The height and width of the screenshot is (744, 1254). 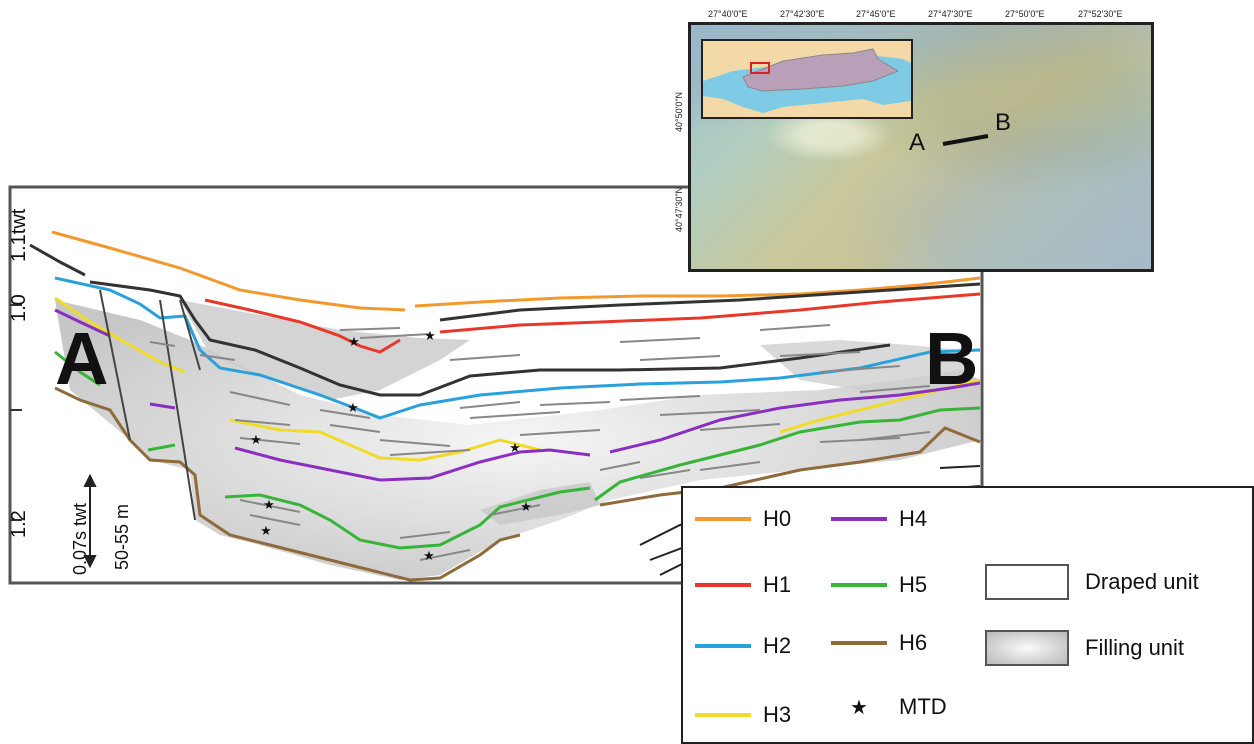 I want to click on map-lon-label: 27°45'0"E, so click(x=876, y=14).